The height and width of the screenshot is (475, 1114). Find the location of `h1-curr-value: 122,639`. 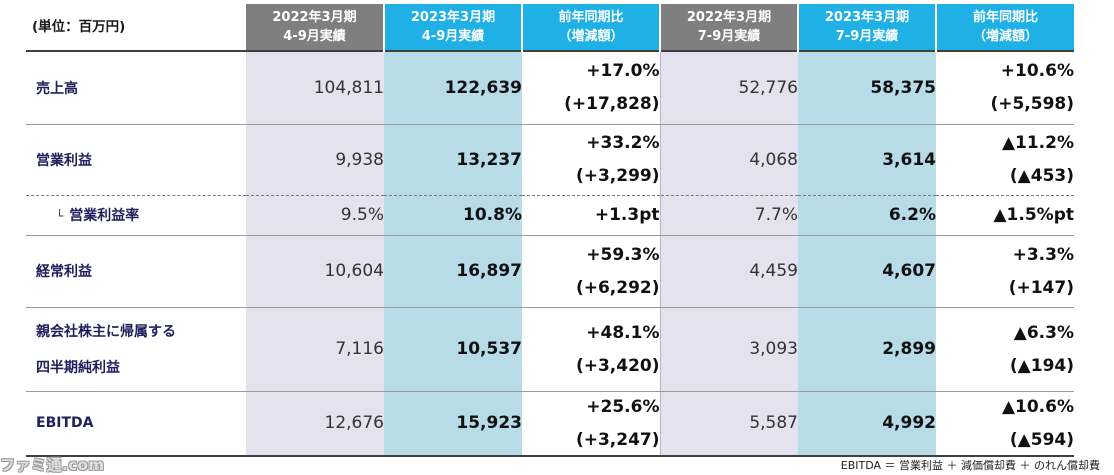

h1-curr-value: 122,639 is located at coordinates (453, 87).